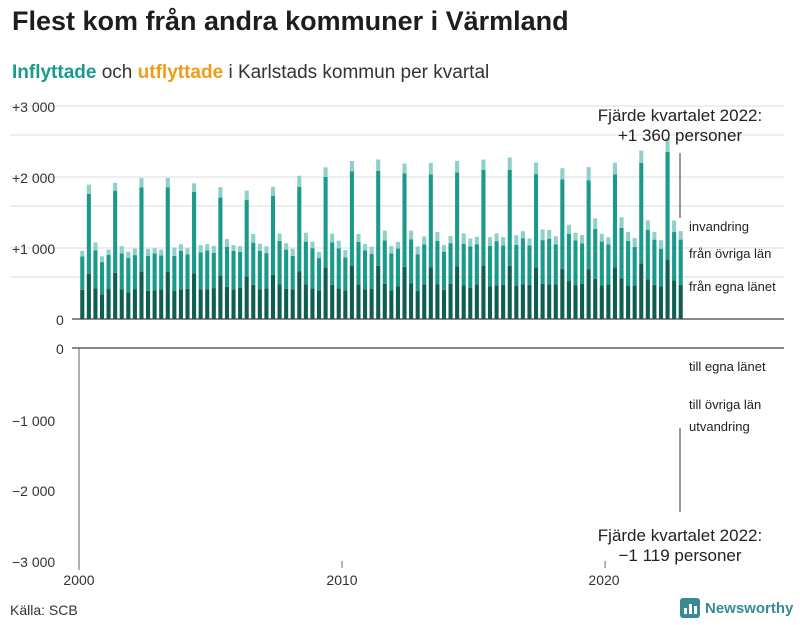 The image size is (800, 625). What do you see at coordinates (680, 135) in the screenshot?
I see `annotation-in-line2: +1 360 personer` at bounding box center [680, 135].